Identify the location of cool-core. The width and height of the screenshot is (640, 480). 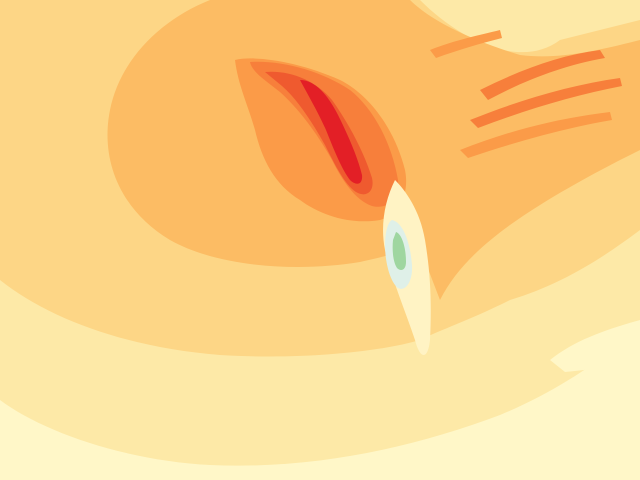
(399, 251).